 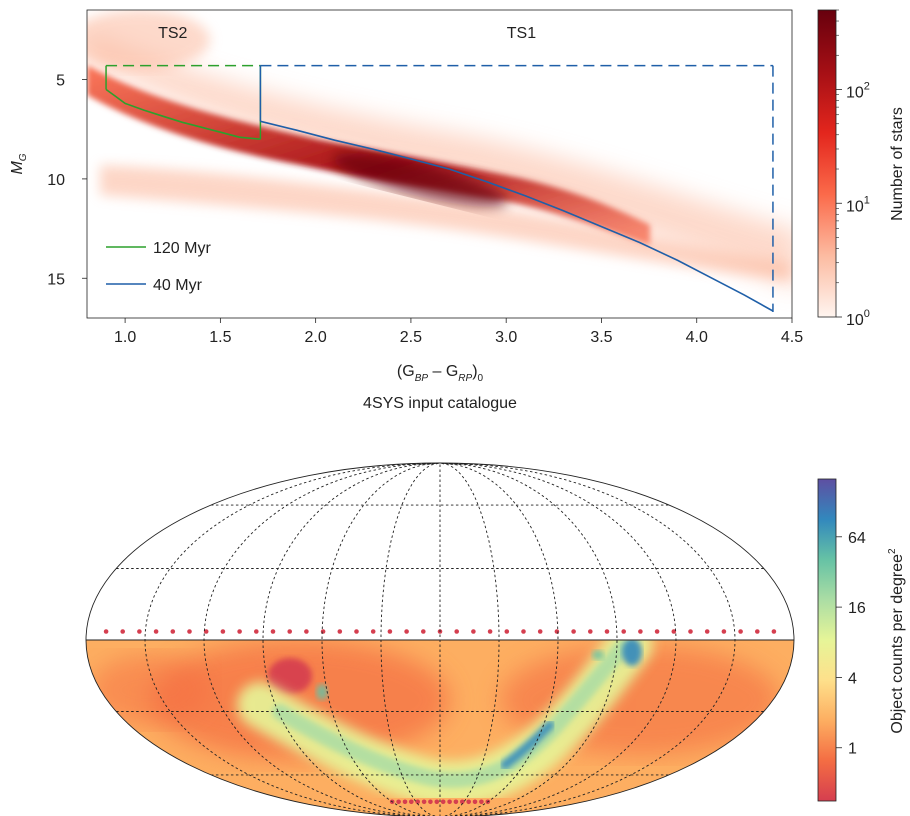 I want to click on y-tick-label: 5, so click(x=60, y=81).